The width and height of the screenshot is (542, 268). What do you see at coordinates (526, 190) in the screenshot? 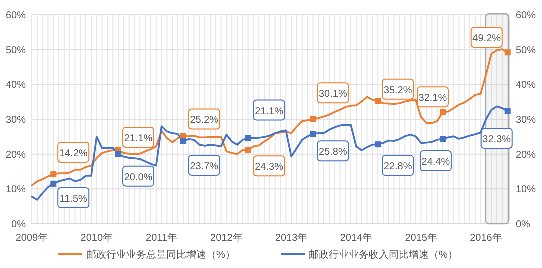
I see `y2-tick-label: 10%` at bounding box center [526, 190].